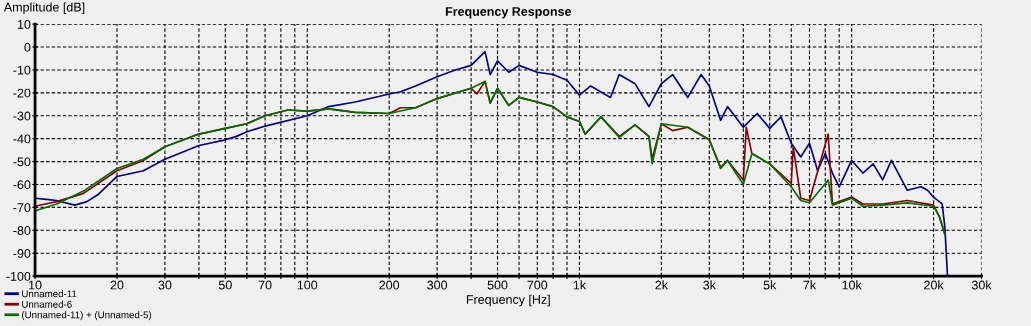 This screenshot has width=1031, height=326. I want to click on y-tick-label: 0, so click(27, 47).